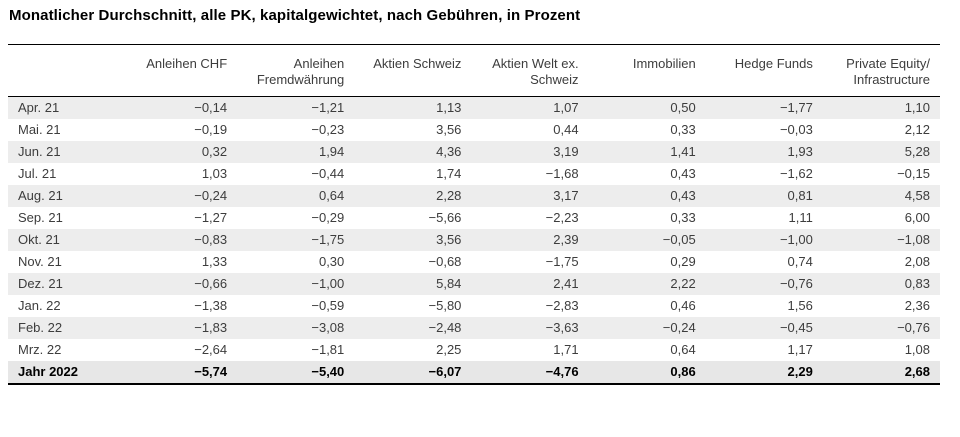 Image resolution: width=960 pixels, height=437 pixels. Describe the element at coordinates (179, 71) in the screenshot. I see `column-header: Anleihen CHF` at that location.